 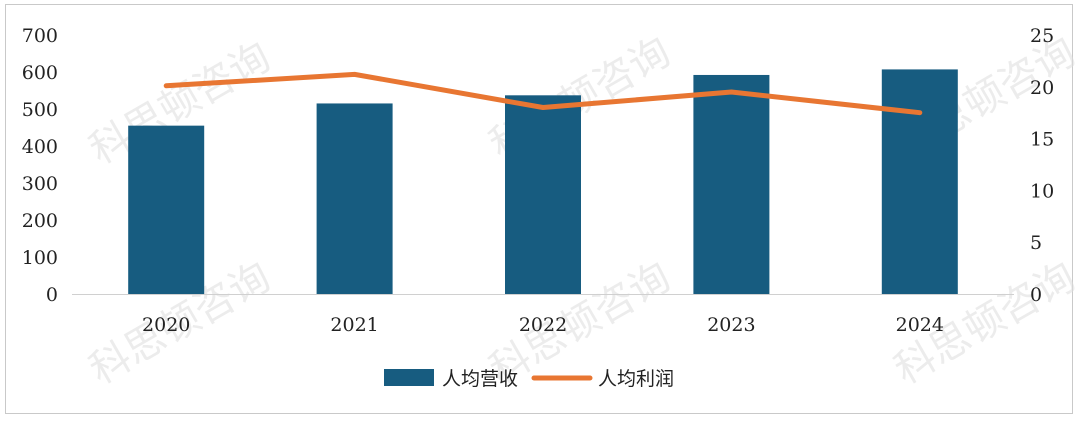 What do you see at coordinates (40, 258) in the screenshot?
I see `left-axis-tick-label: 100` at bounding box center [40, 258].